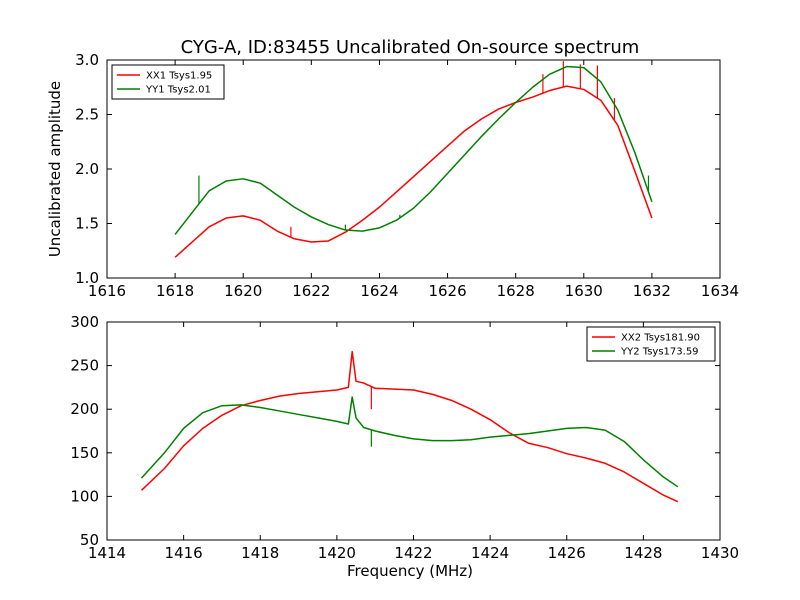  Describe the element at coordinates (379, 291) in the screenshot. I see `x-tick-label-0-4: 1624` at that location.